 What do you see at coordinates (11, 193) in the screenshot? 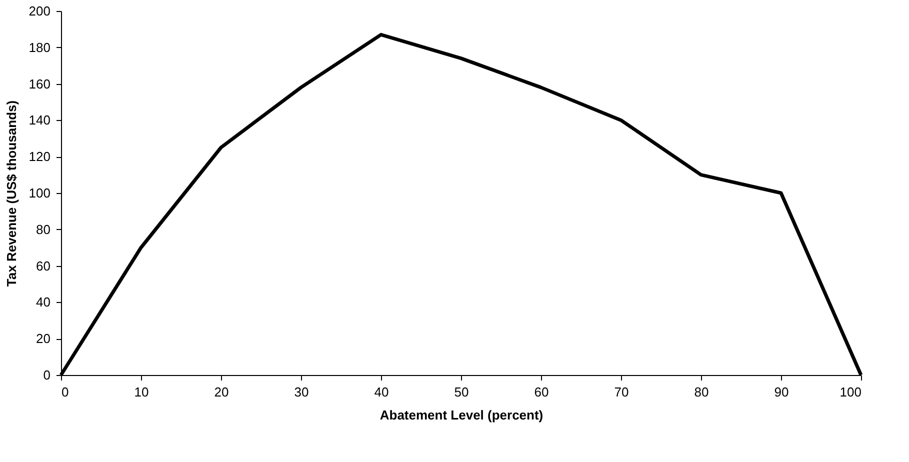
I see `y-axis-title: Tax Revenue (US$ thousands)` at bounding box center [11, 193].